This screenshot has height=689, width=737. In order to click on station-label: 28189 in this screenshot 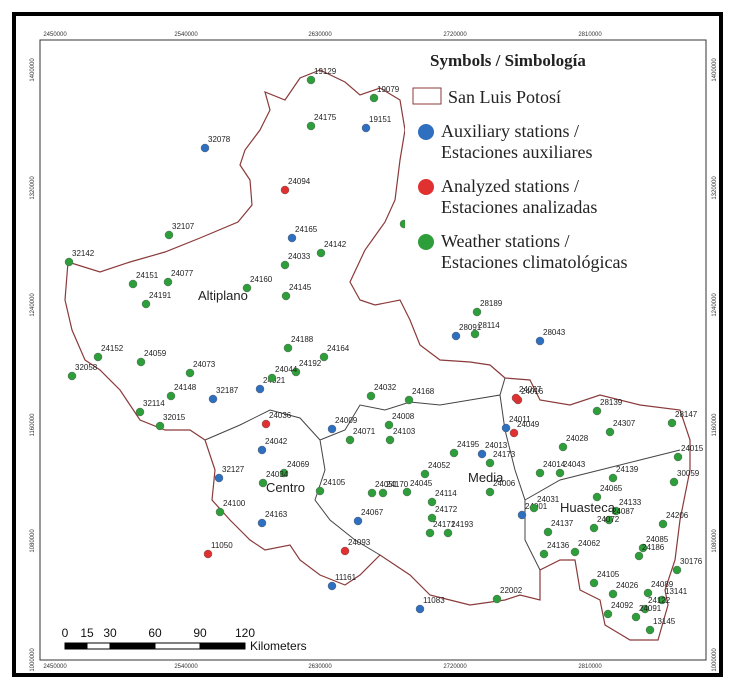, I will do `click(491, 303)`.